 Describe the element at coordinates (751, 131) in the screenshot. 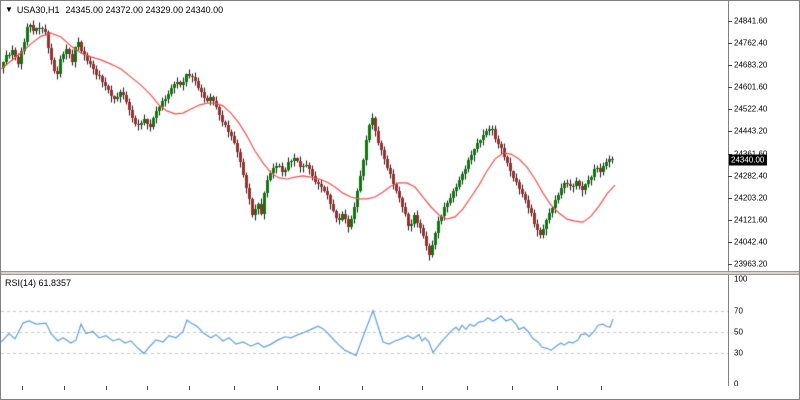

I see `price-tick-label: 24443.20` at that location.